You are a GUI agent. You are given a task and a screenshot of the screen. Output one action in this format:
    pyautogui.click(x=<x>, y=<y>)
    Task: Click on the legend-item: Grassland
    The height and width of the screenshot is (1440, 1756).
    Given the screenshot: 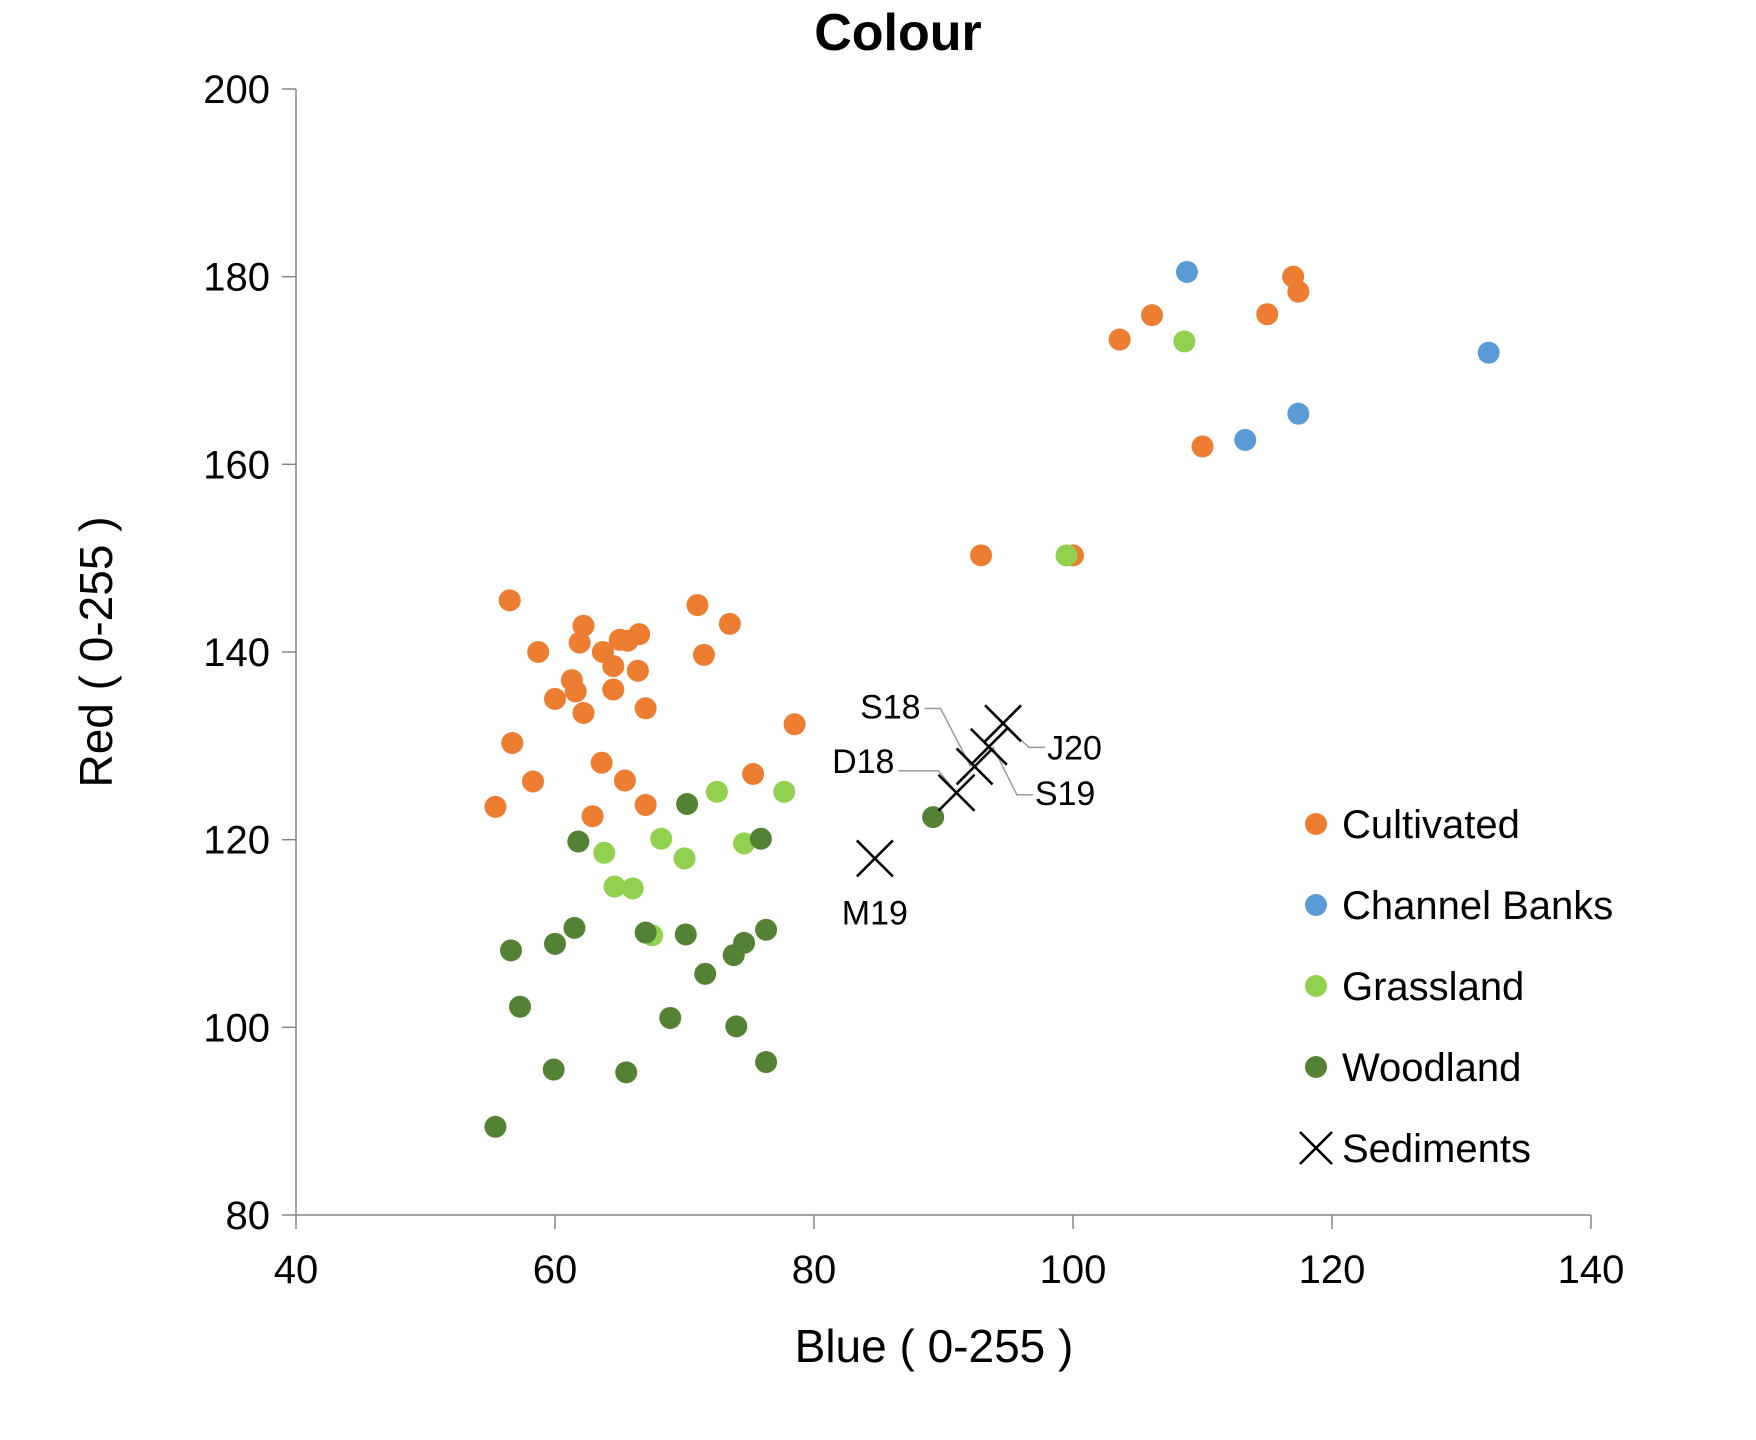 What is the action you would take?
    pyautogui.click(x=1414, y=987)
    